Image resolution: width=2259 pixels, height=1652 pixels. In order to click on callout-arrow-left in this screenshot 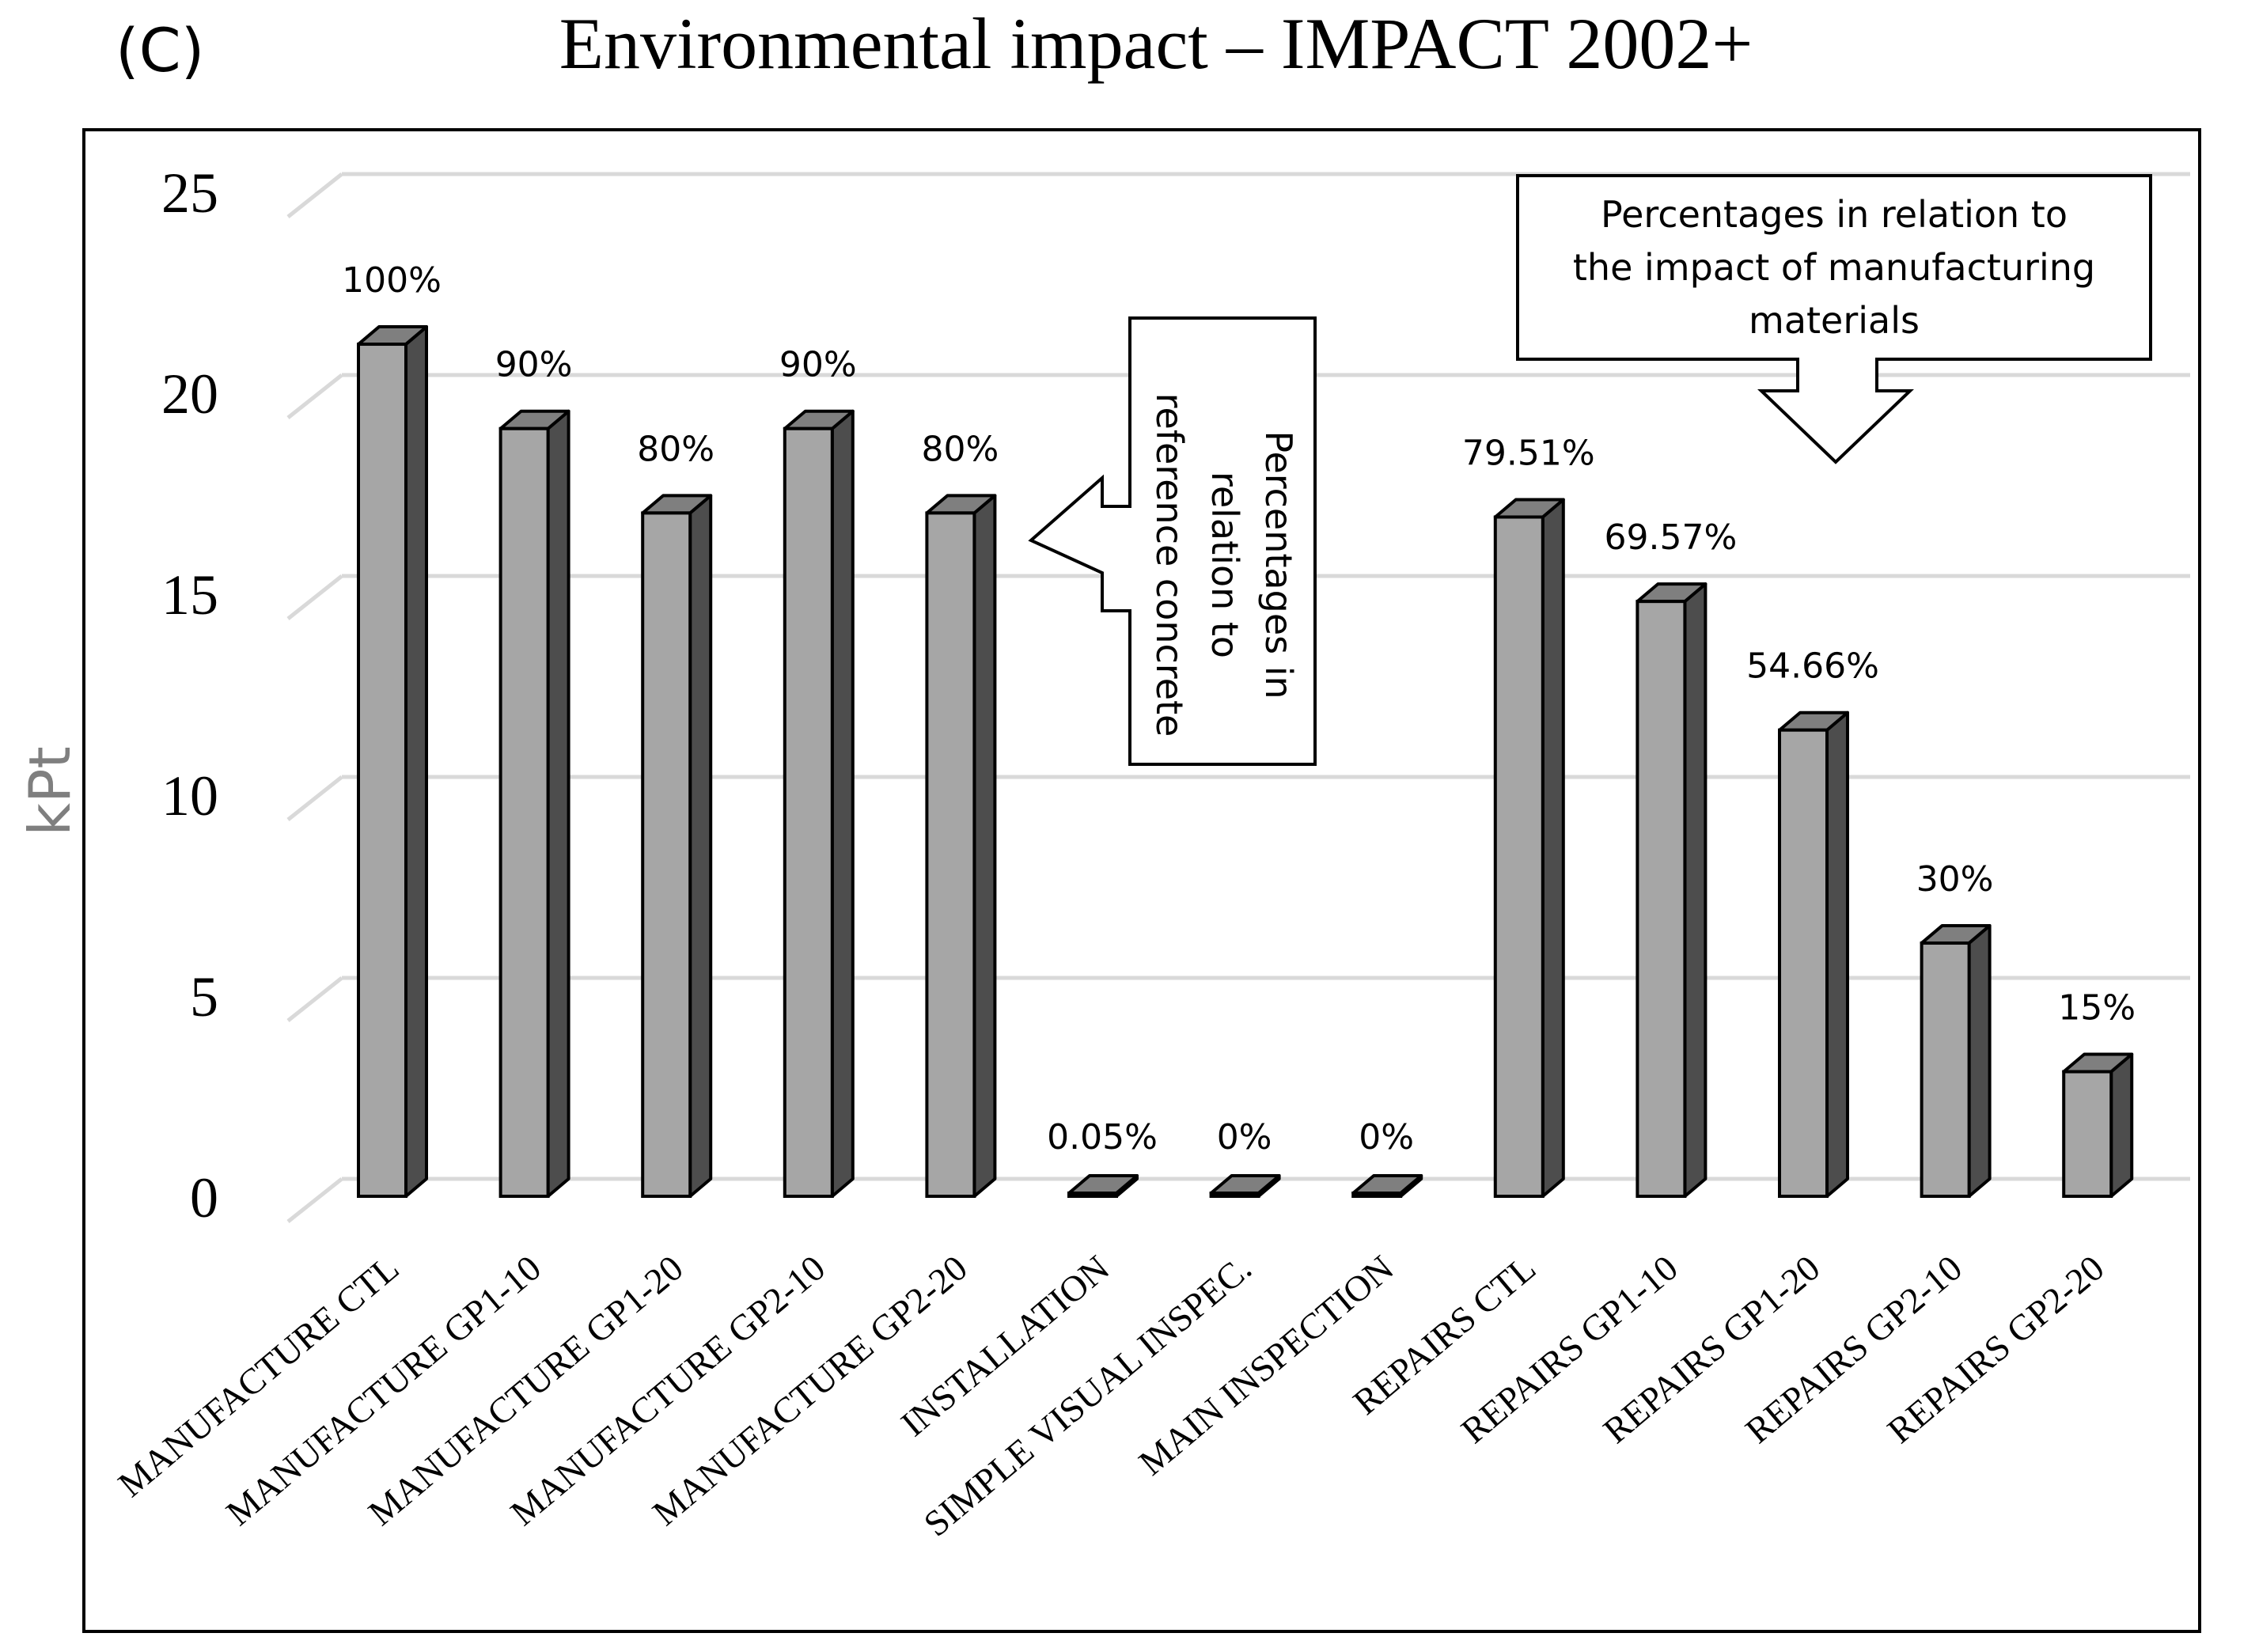, I will do `click(1172, 541)`.